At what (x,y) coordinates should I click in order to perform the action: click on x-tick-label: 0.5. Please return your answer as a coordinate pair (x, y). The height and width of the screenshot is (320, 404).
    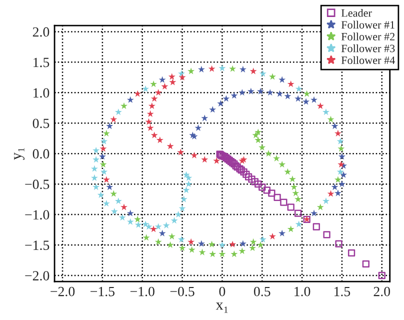
    Looking at the image, I should click on (262, 291).